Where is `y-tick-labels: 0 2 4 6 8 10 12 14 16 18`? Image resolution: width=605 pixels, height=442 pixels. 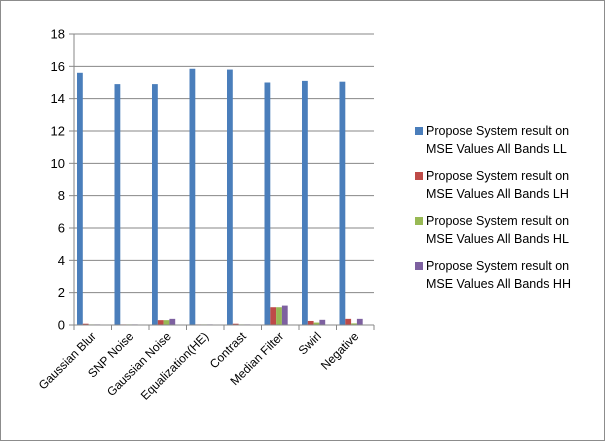 y-tick-labels: 0 2 4 6 8 10 12 14 16 18 is located at coordinates (58, 180).